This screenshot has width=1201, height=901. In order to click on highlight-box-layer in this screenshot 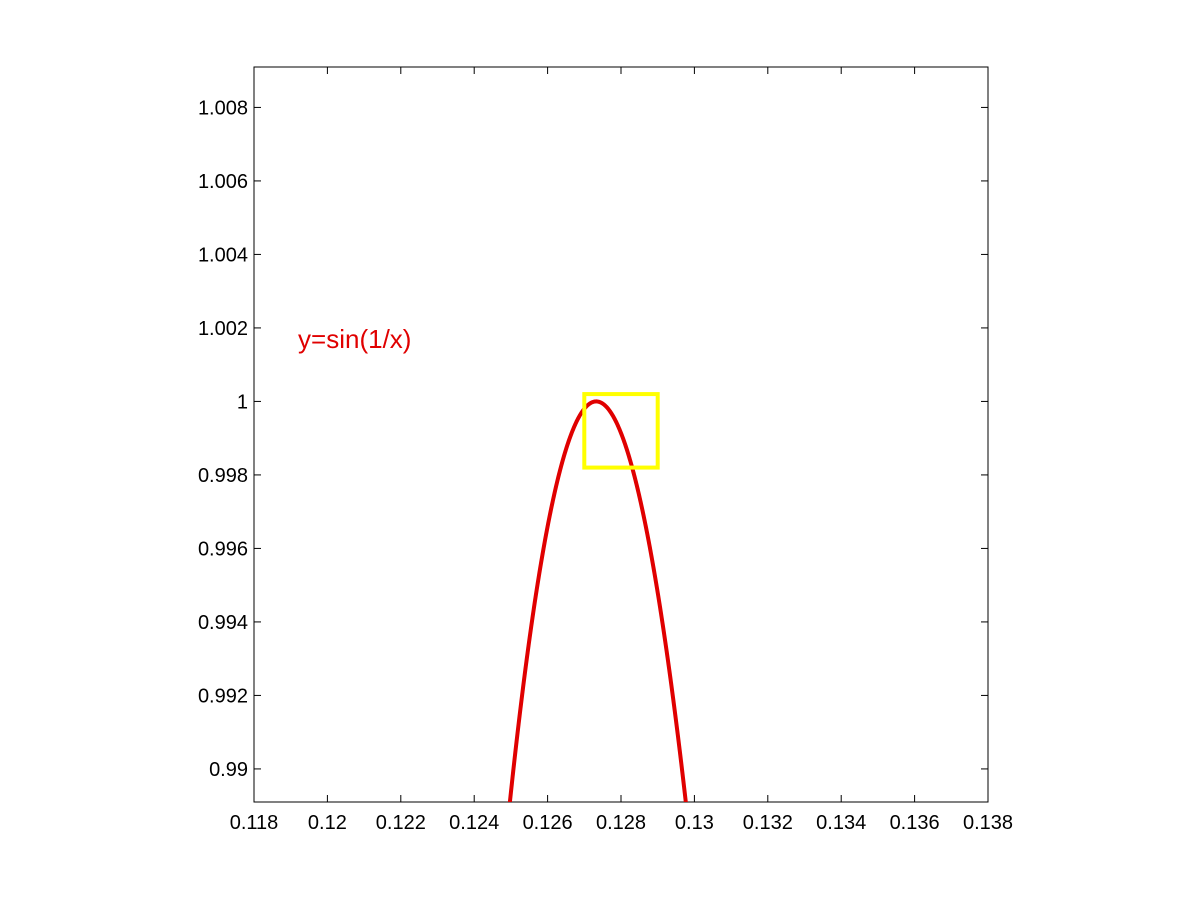, I will do `click(621, 431)`.